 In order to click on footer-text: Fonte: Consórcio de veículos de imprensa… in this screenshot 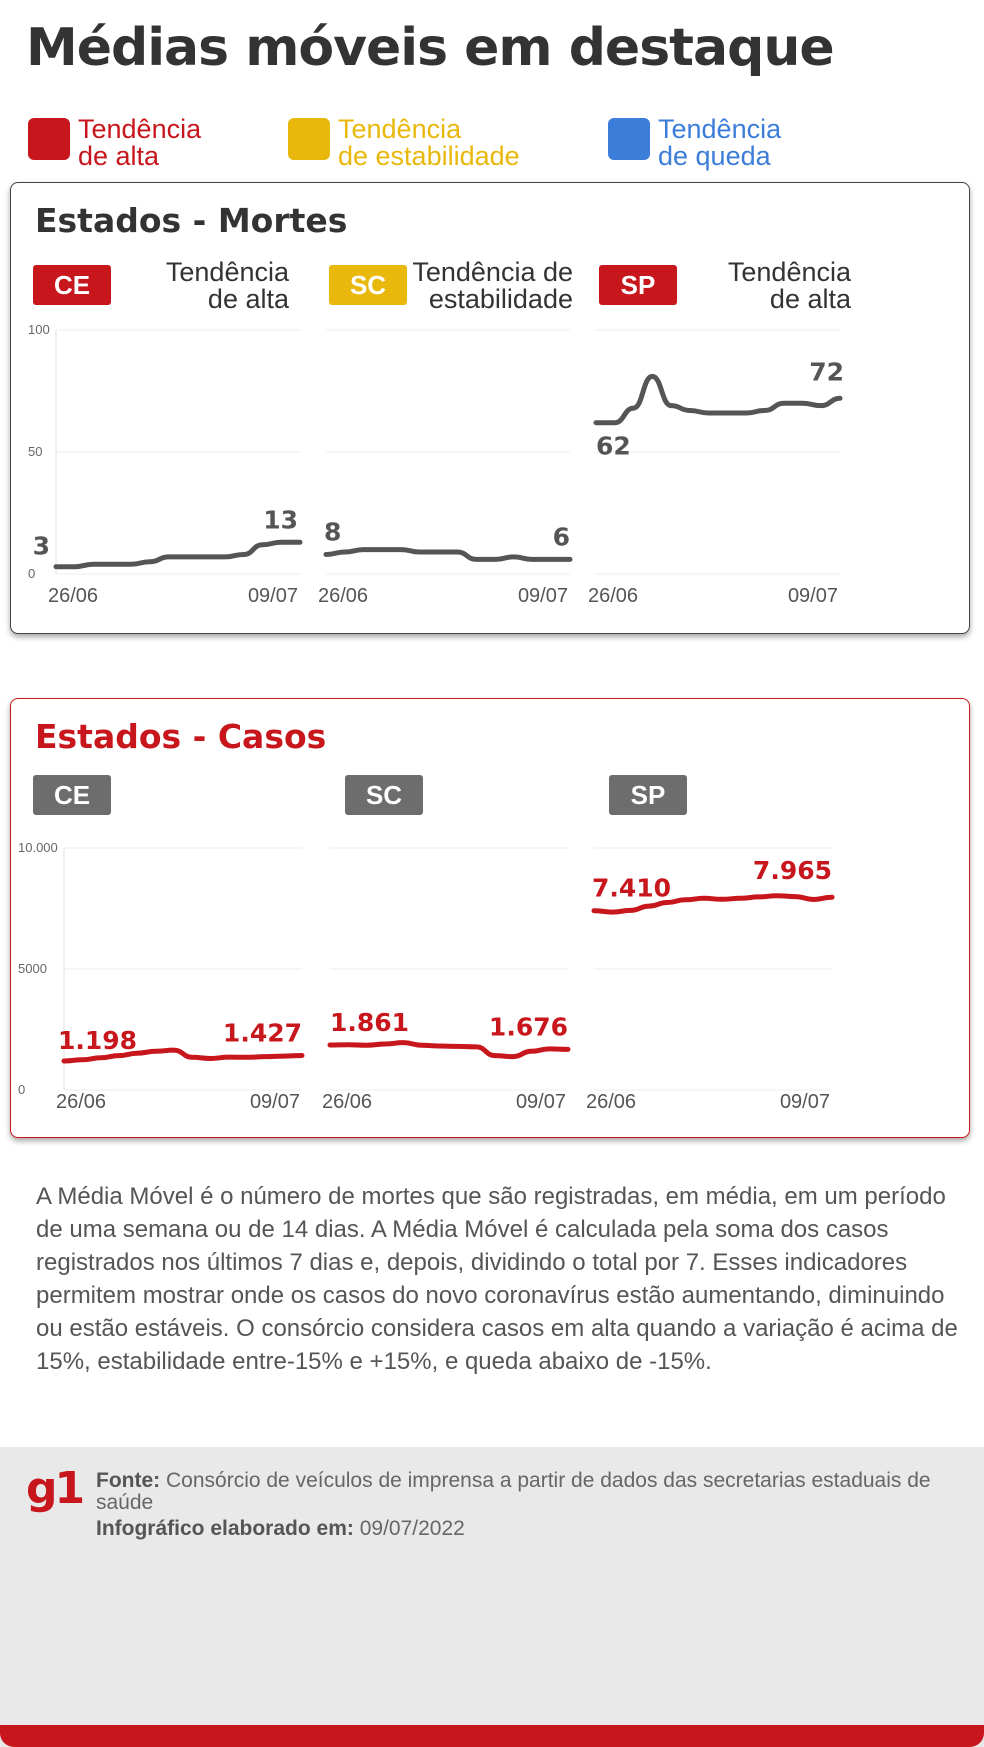, I will do `click(526, 1505)`.